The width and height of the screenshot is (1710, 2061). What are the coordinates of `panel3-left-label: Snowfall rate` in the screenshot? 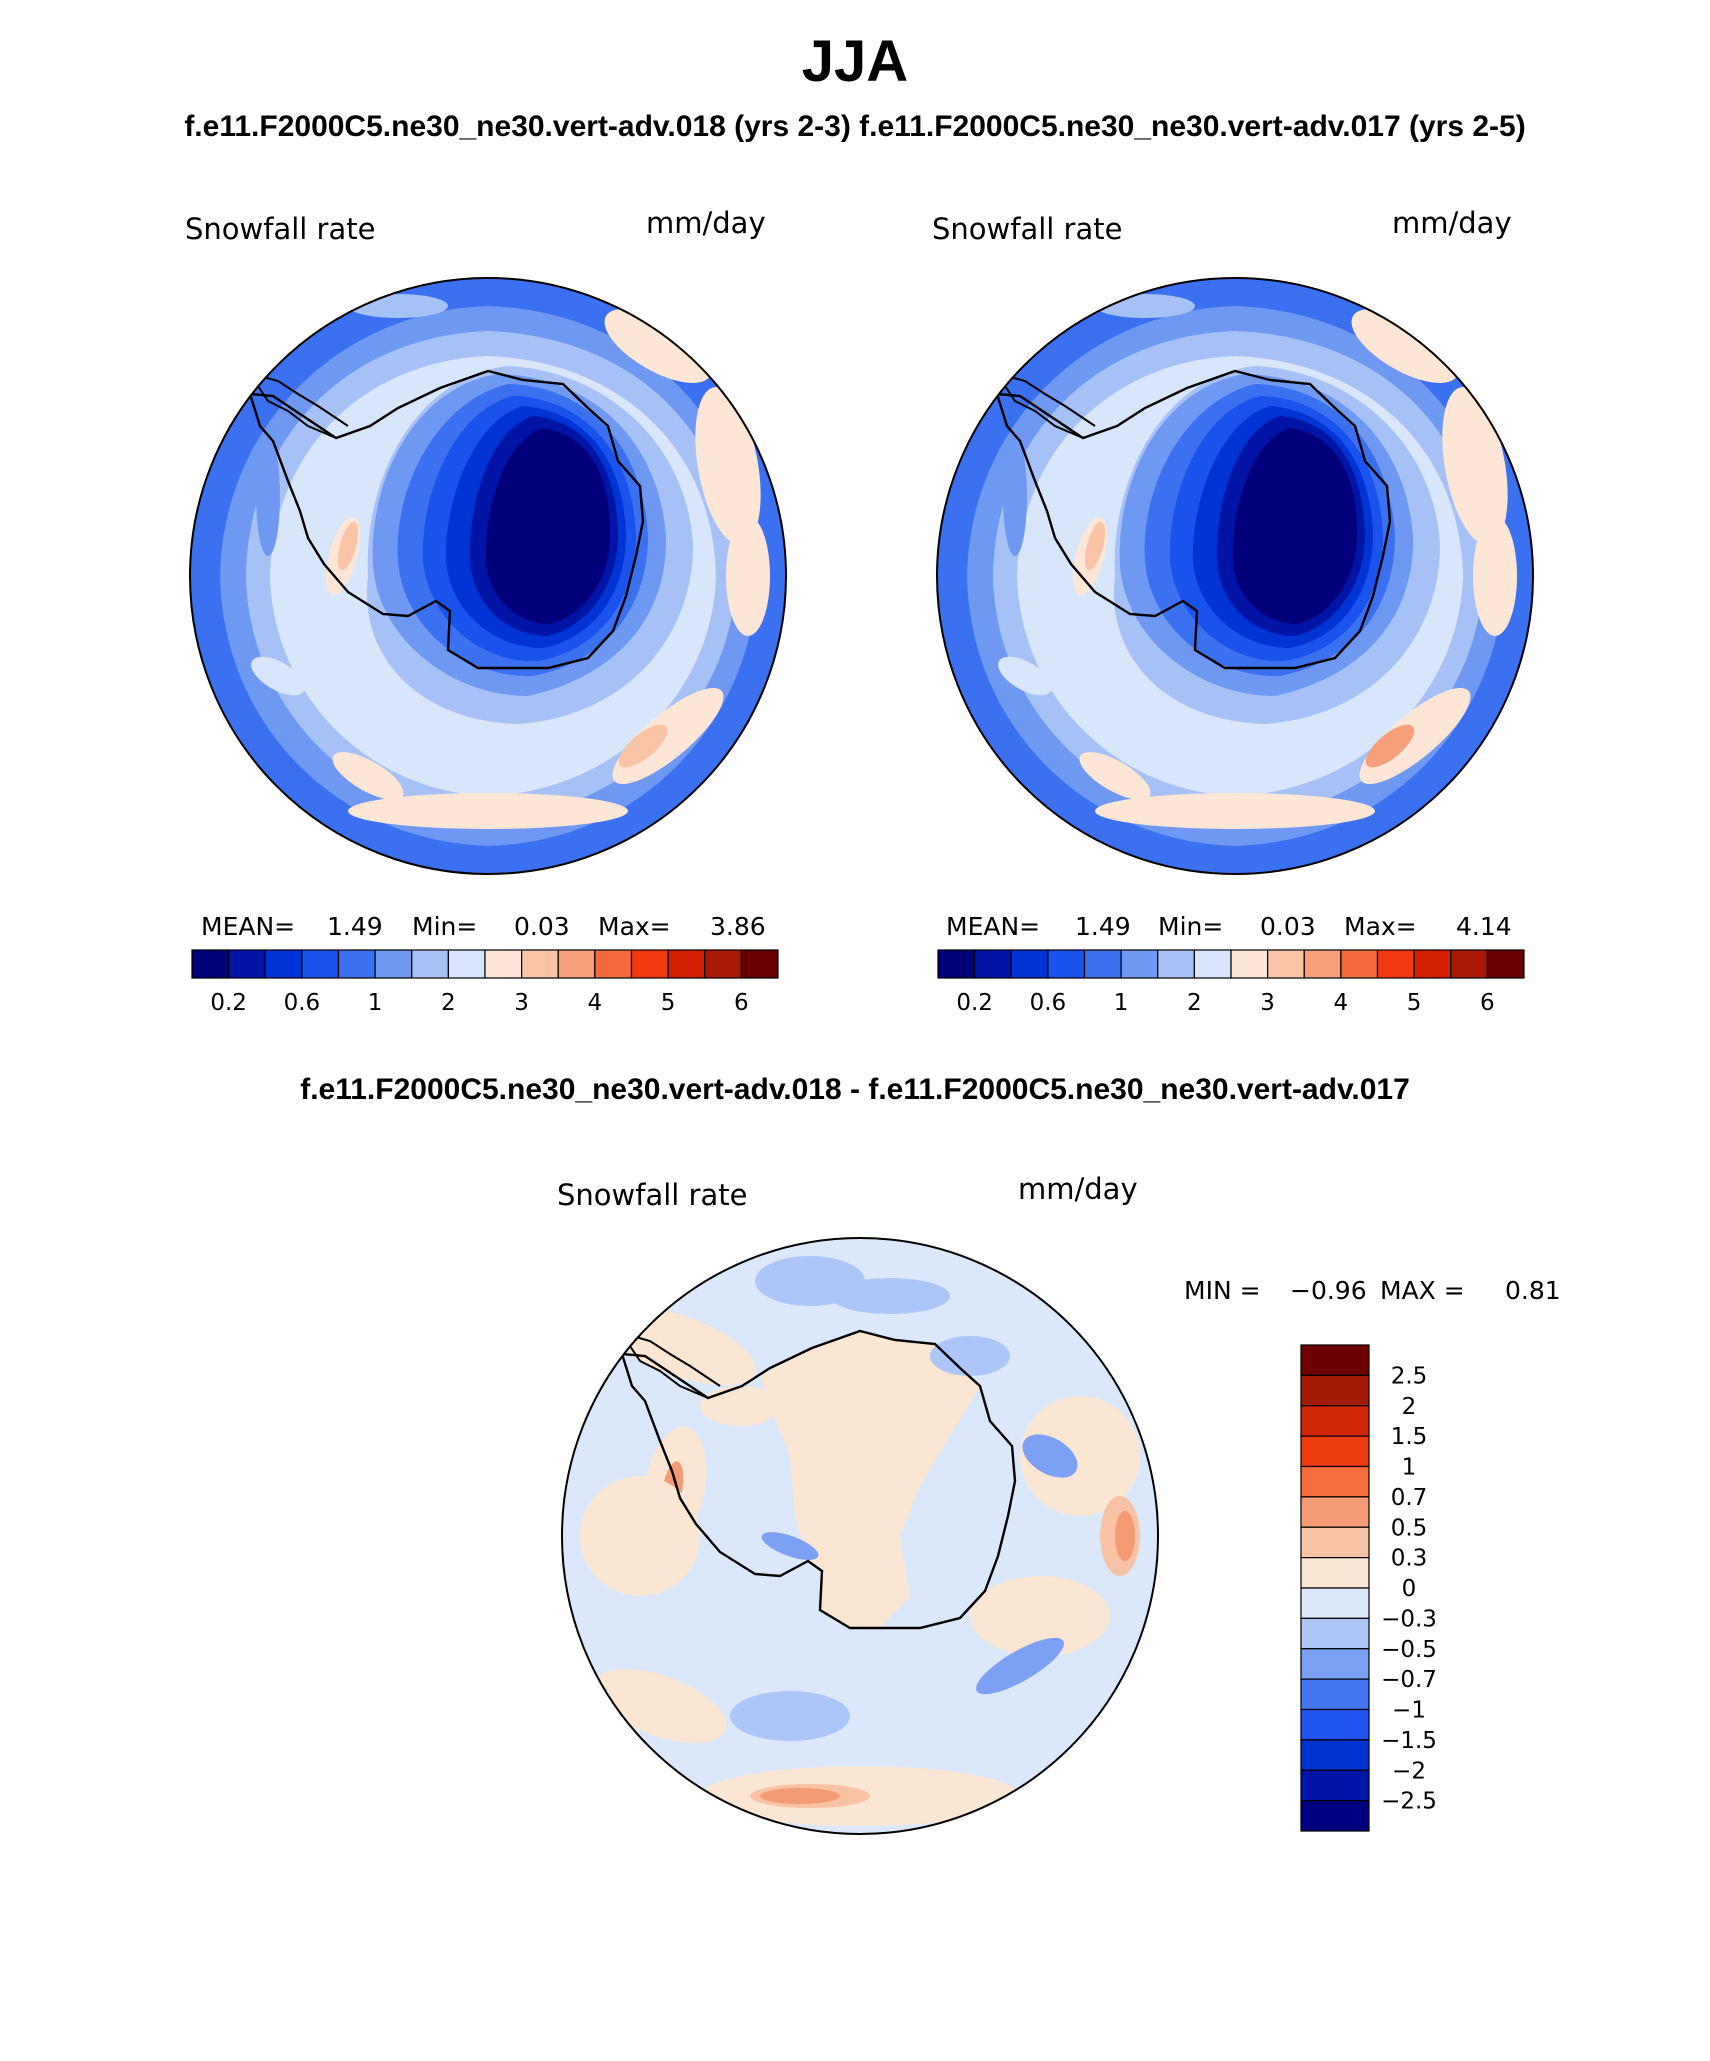 It's located at (652, 1195).